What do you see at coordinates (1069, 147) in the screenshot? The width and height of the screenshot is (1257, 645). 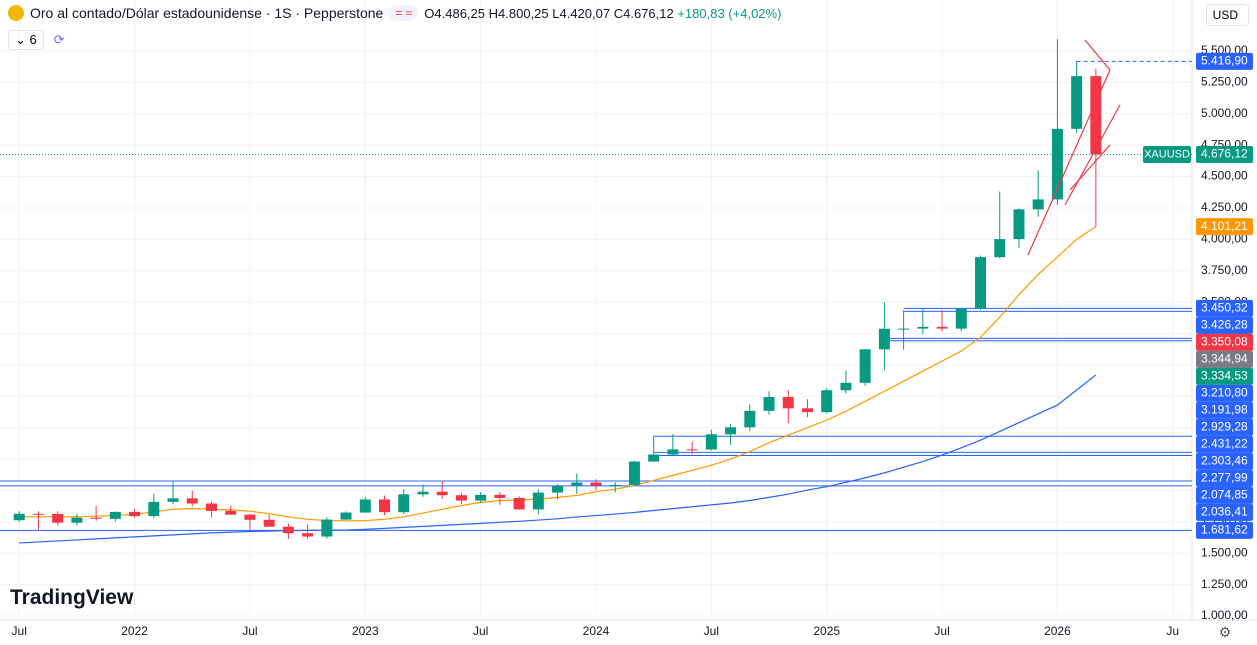 I see `trend-line` at bounding box center [1069, 147].